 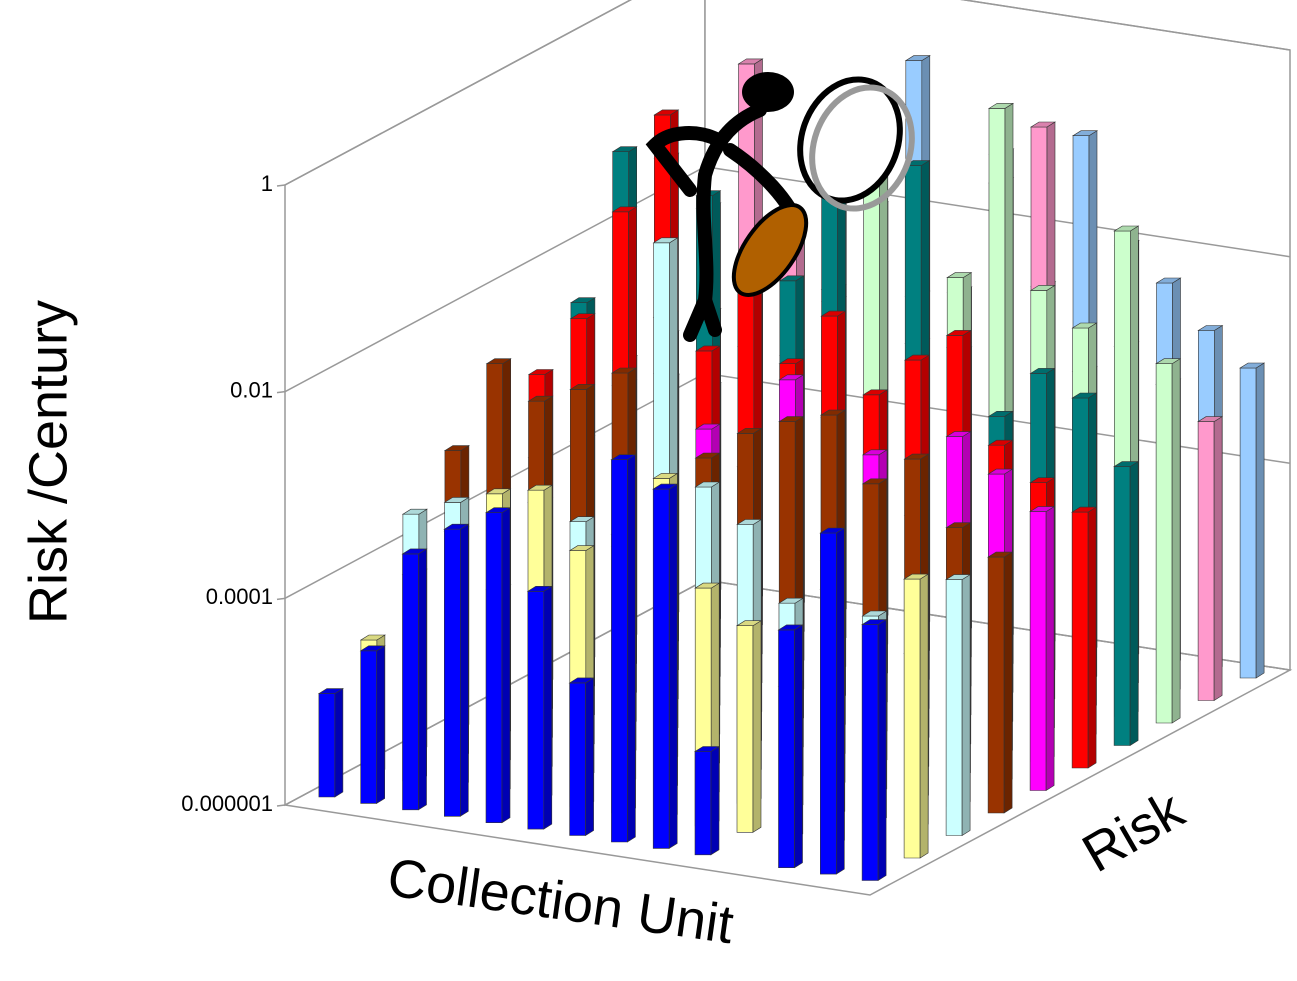 What do you see at coordinates (227, 803) in the screenshot?
I see `y-tick-label: 0.000001` at bounding box center [227, 803].